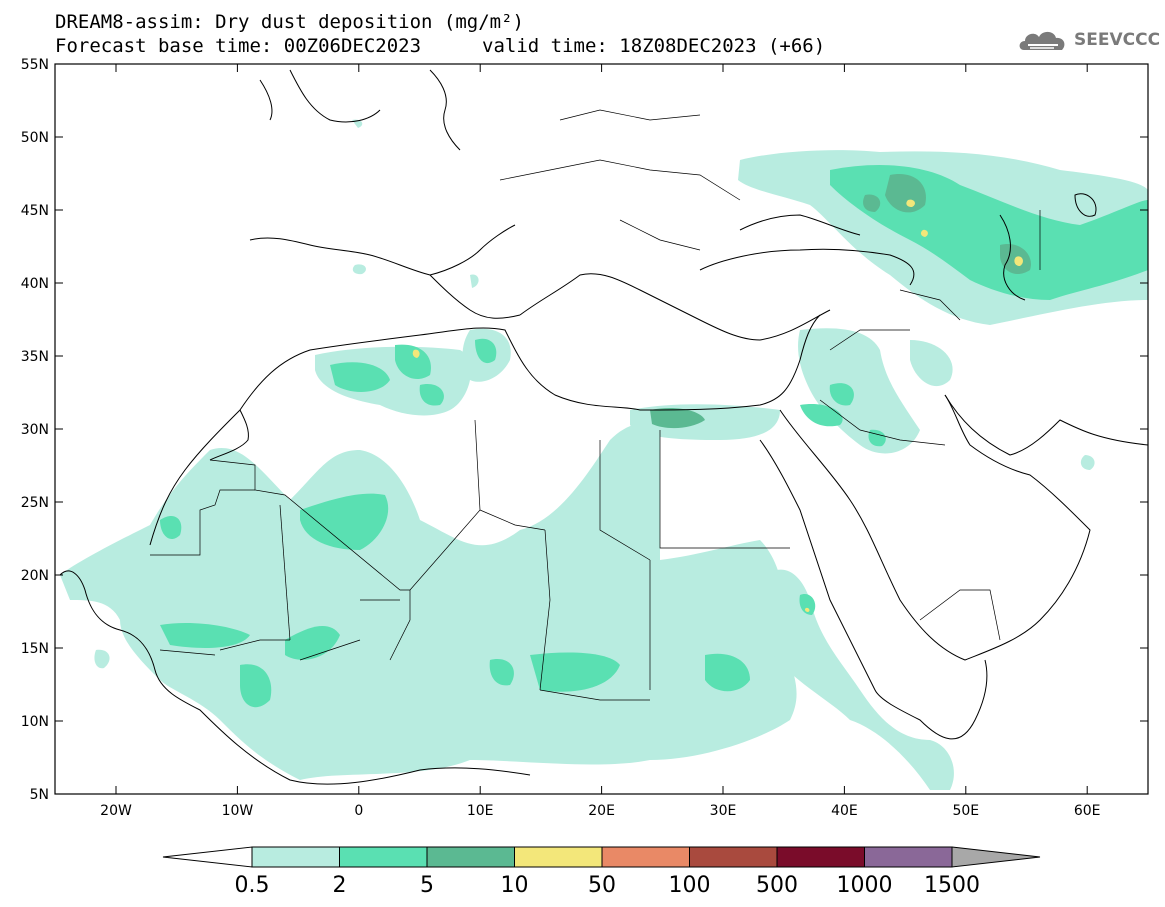 The width and height of the screenshot is (1165, 907). Describe the element at coordinates (965, 811) in the screenshot. I see `lon-label: 50E` at that location.